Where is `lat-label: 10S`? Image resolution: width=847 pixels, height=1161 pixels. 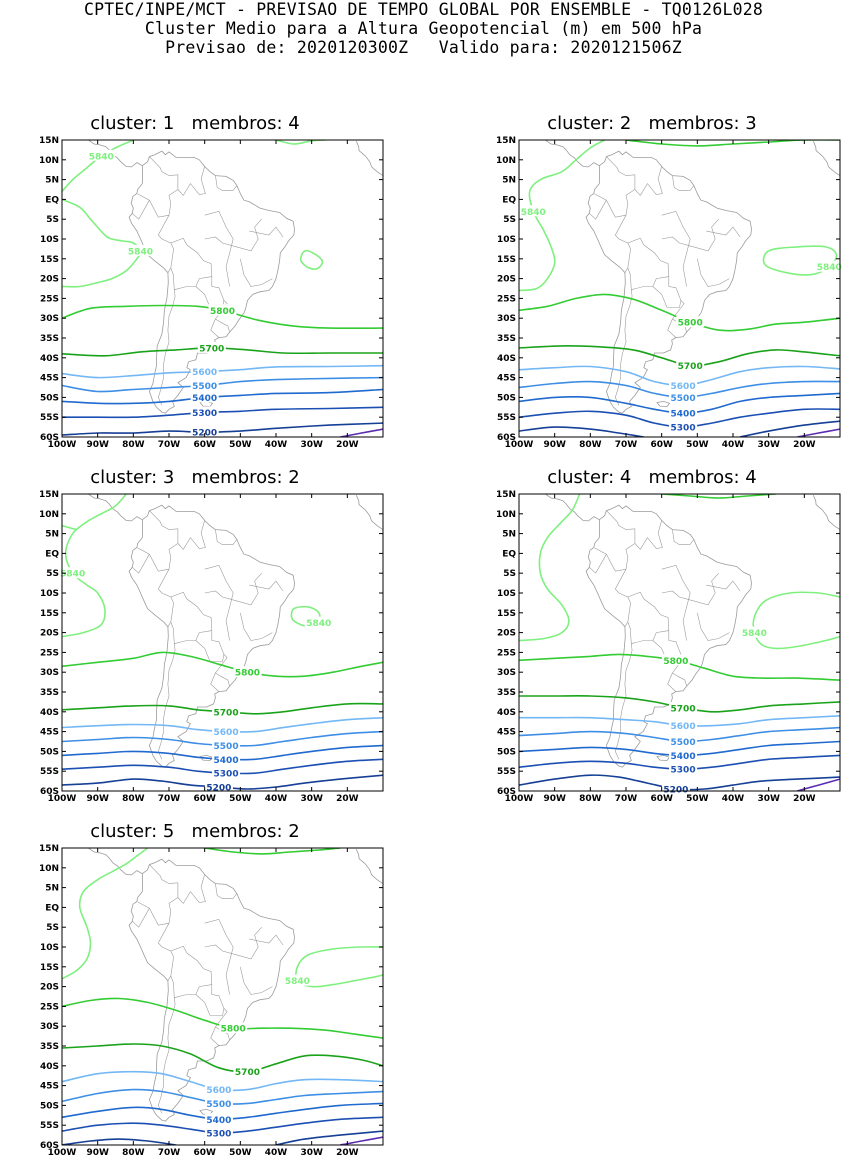 lat-label: 10S is located at coordinates (506, 594).